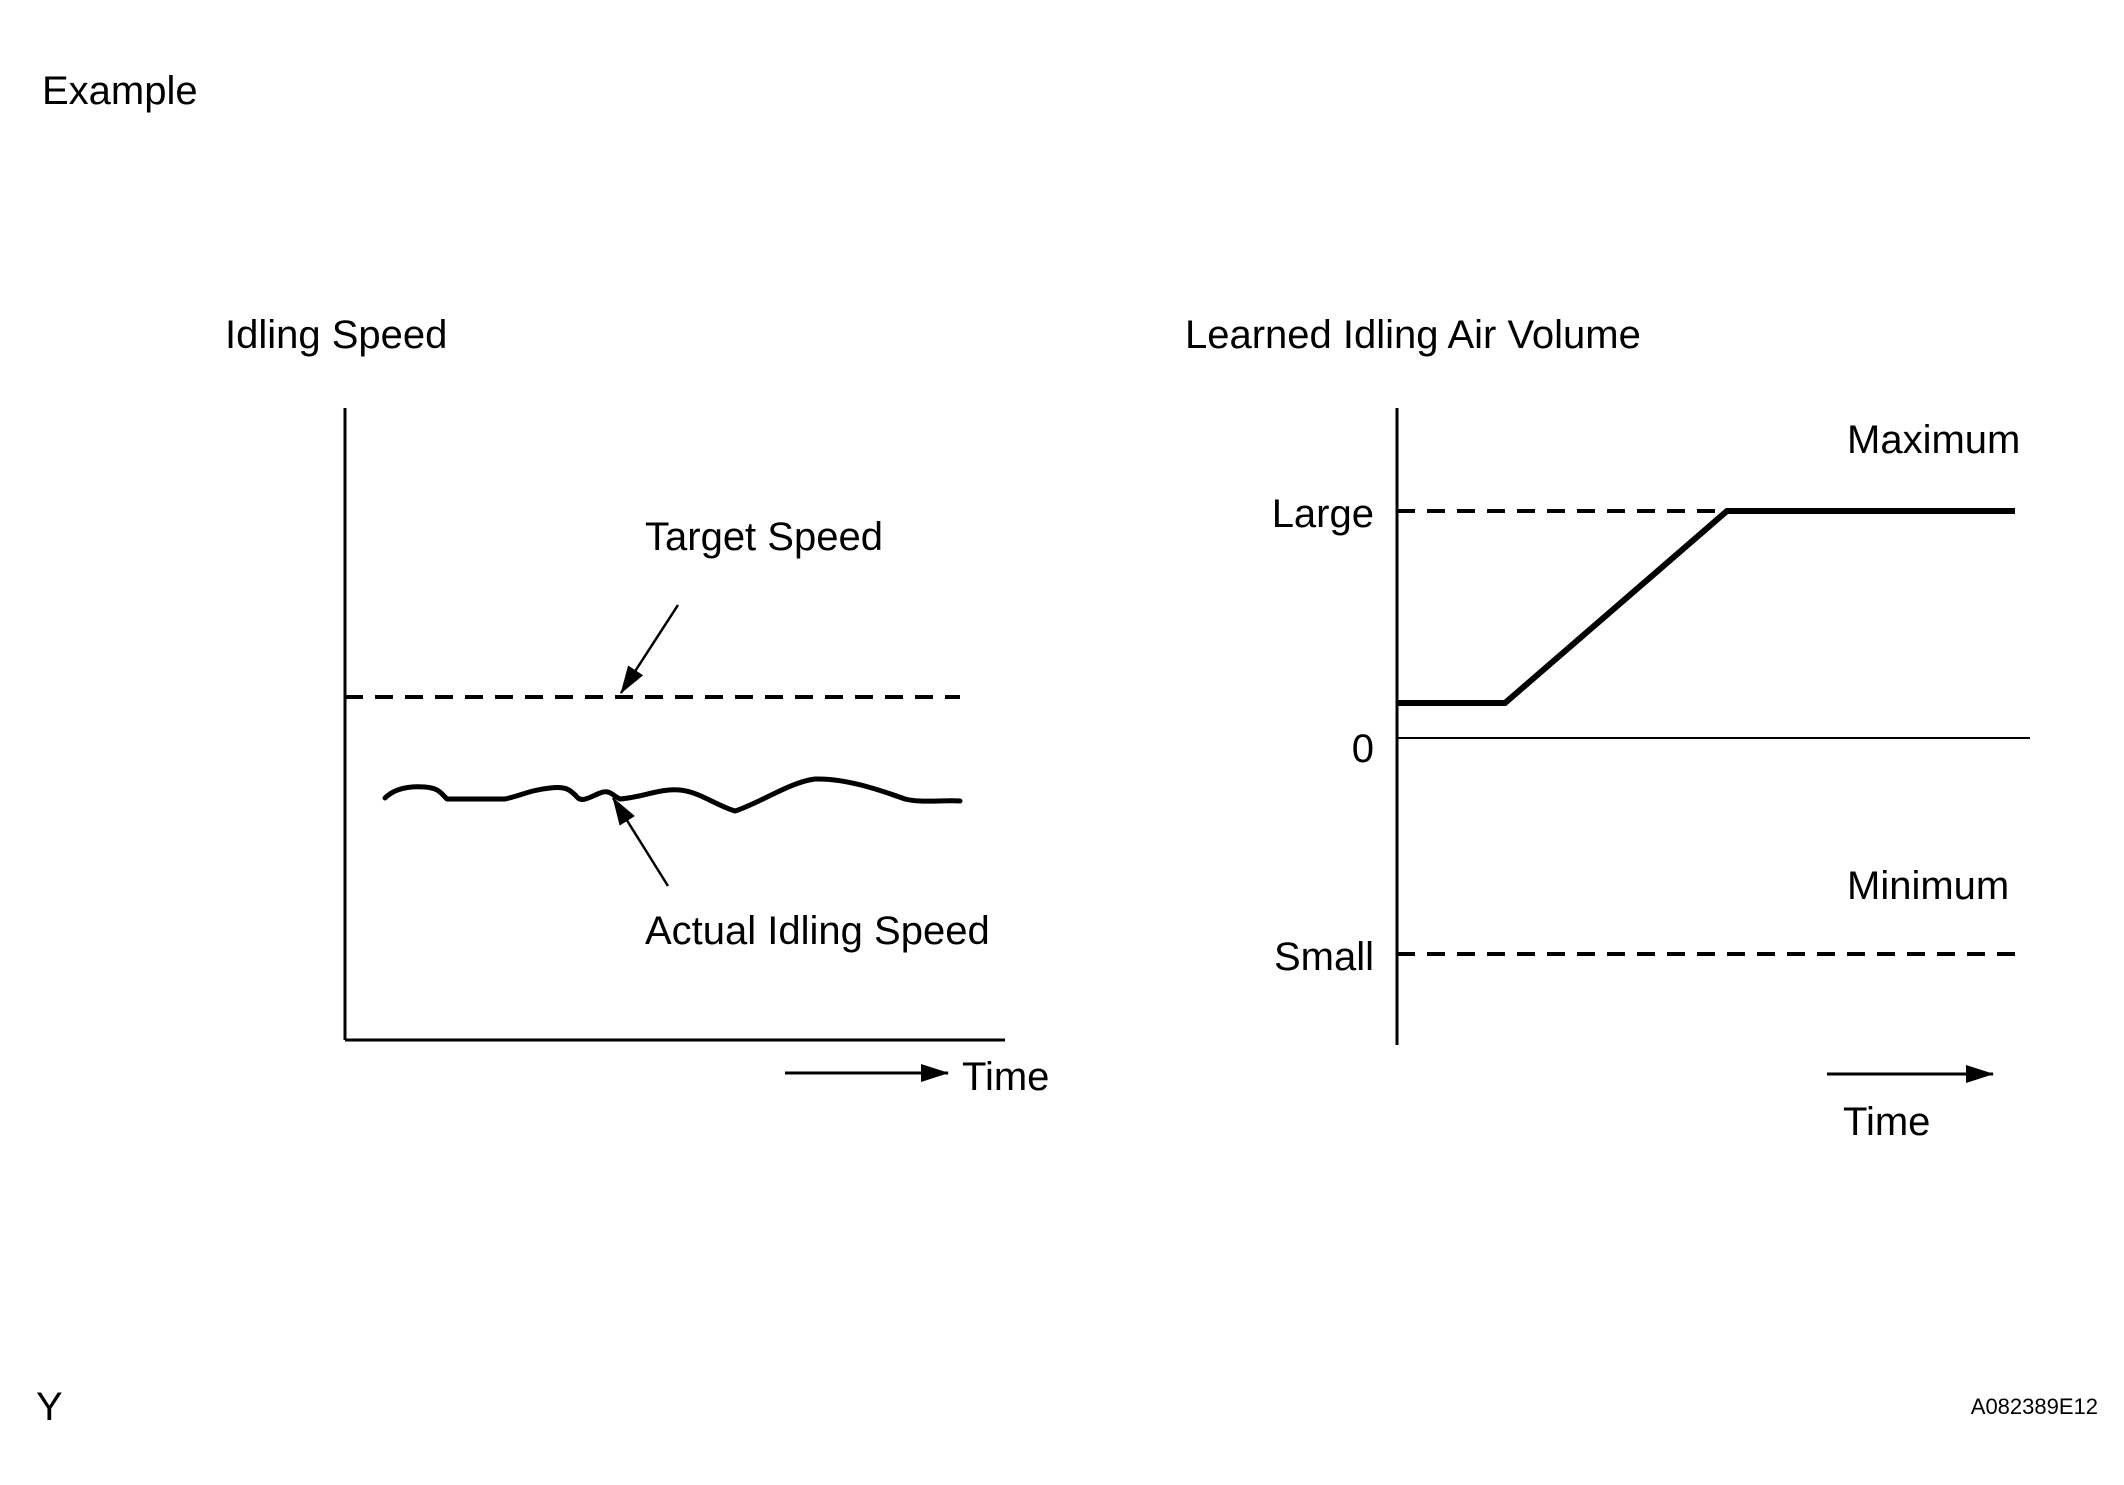 The height and width of the screenshot is (1485, 2124). What do you see at coordinates (1706, 607) in the screenshot?
I see `learned-air-volume-line` at bounding box center [1706, 607].